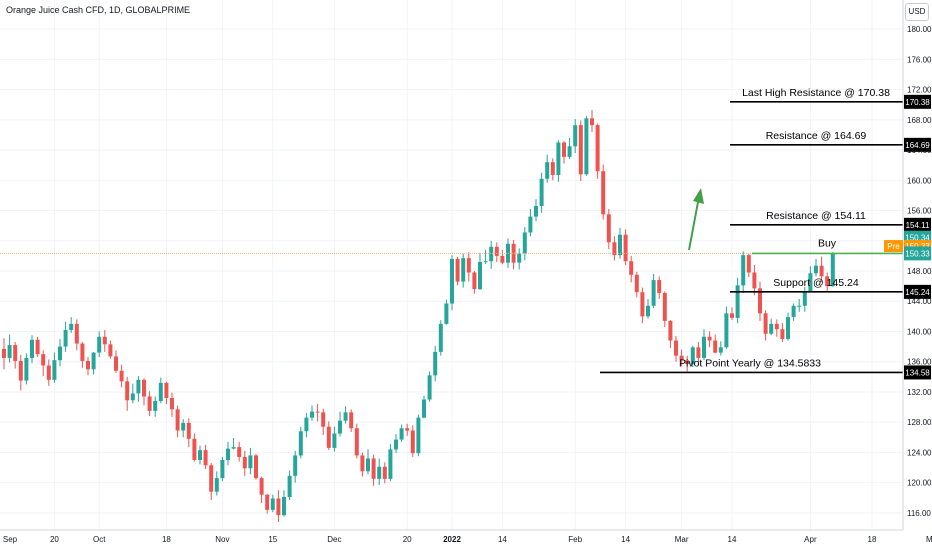  Describe the element at coordinates (816, 216) in the screenshot. I see `level-label: Resistance @ 154.11` at that location.